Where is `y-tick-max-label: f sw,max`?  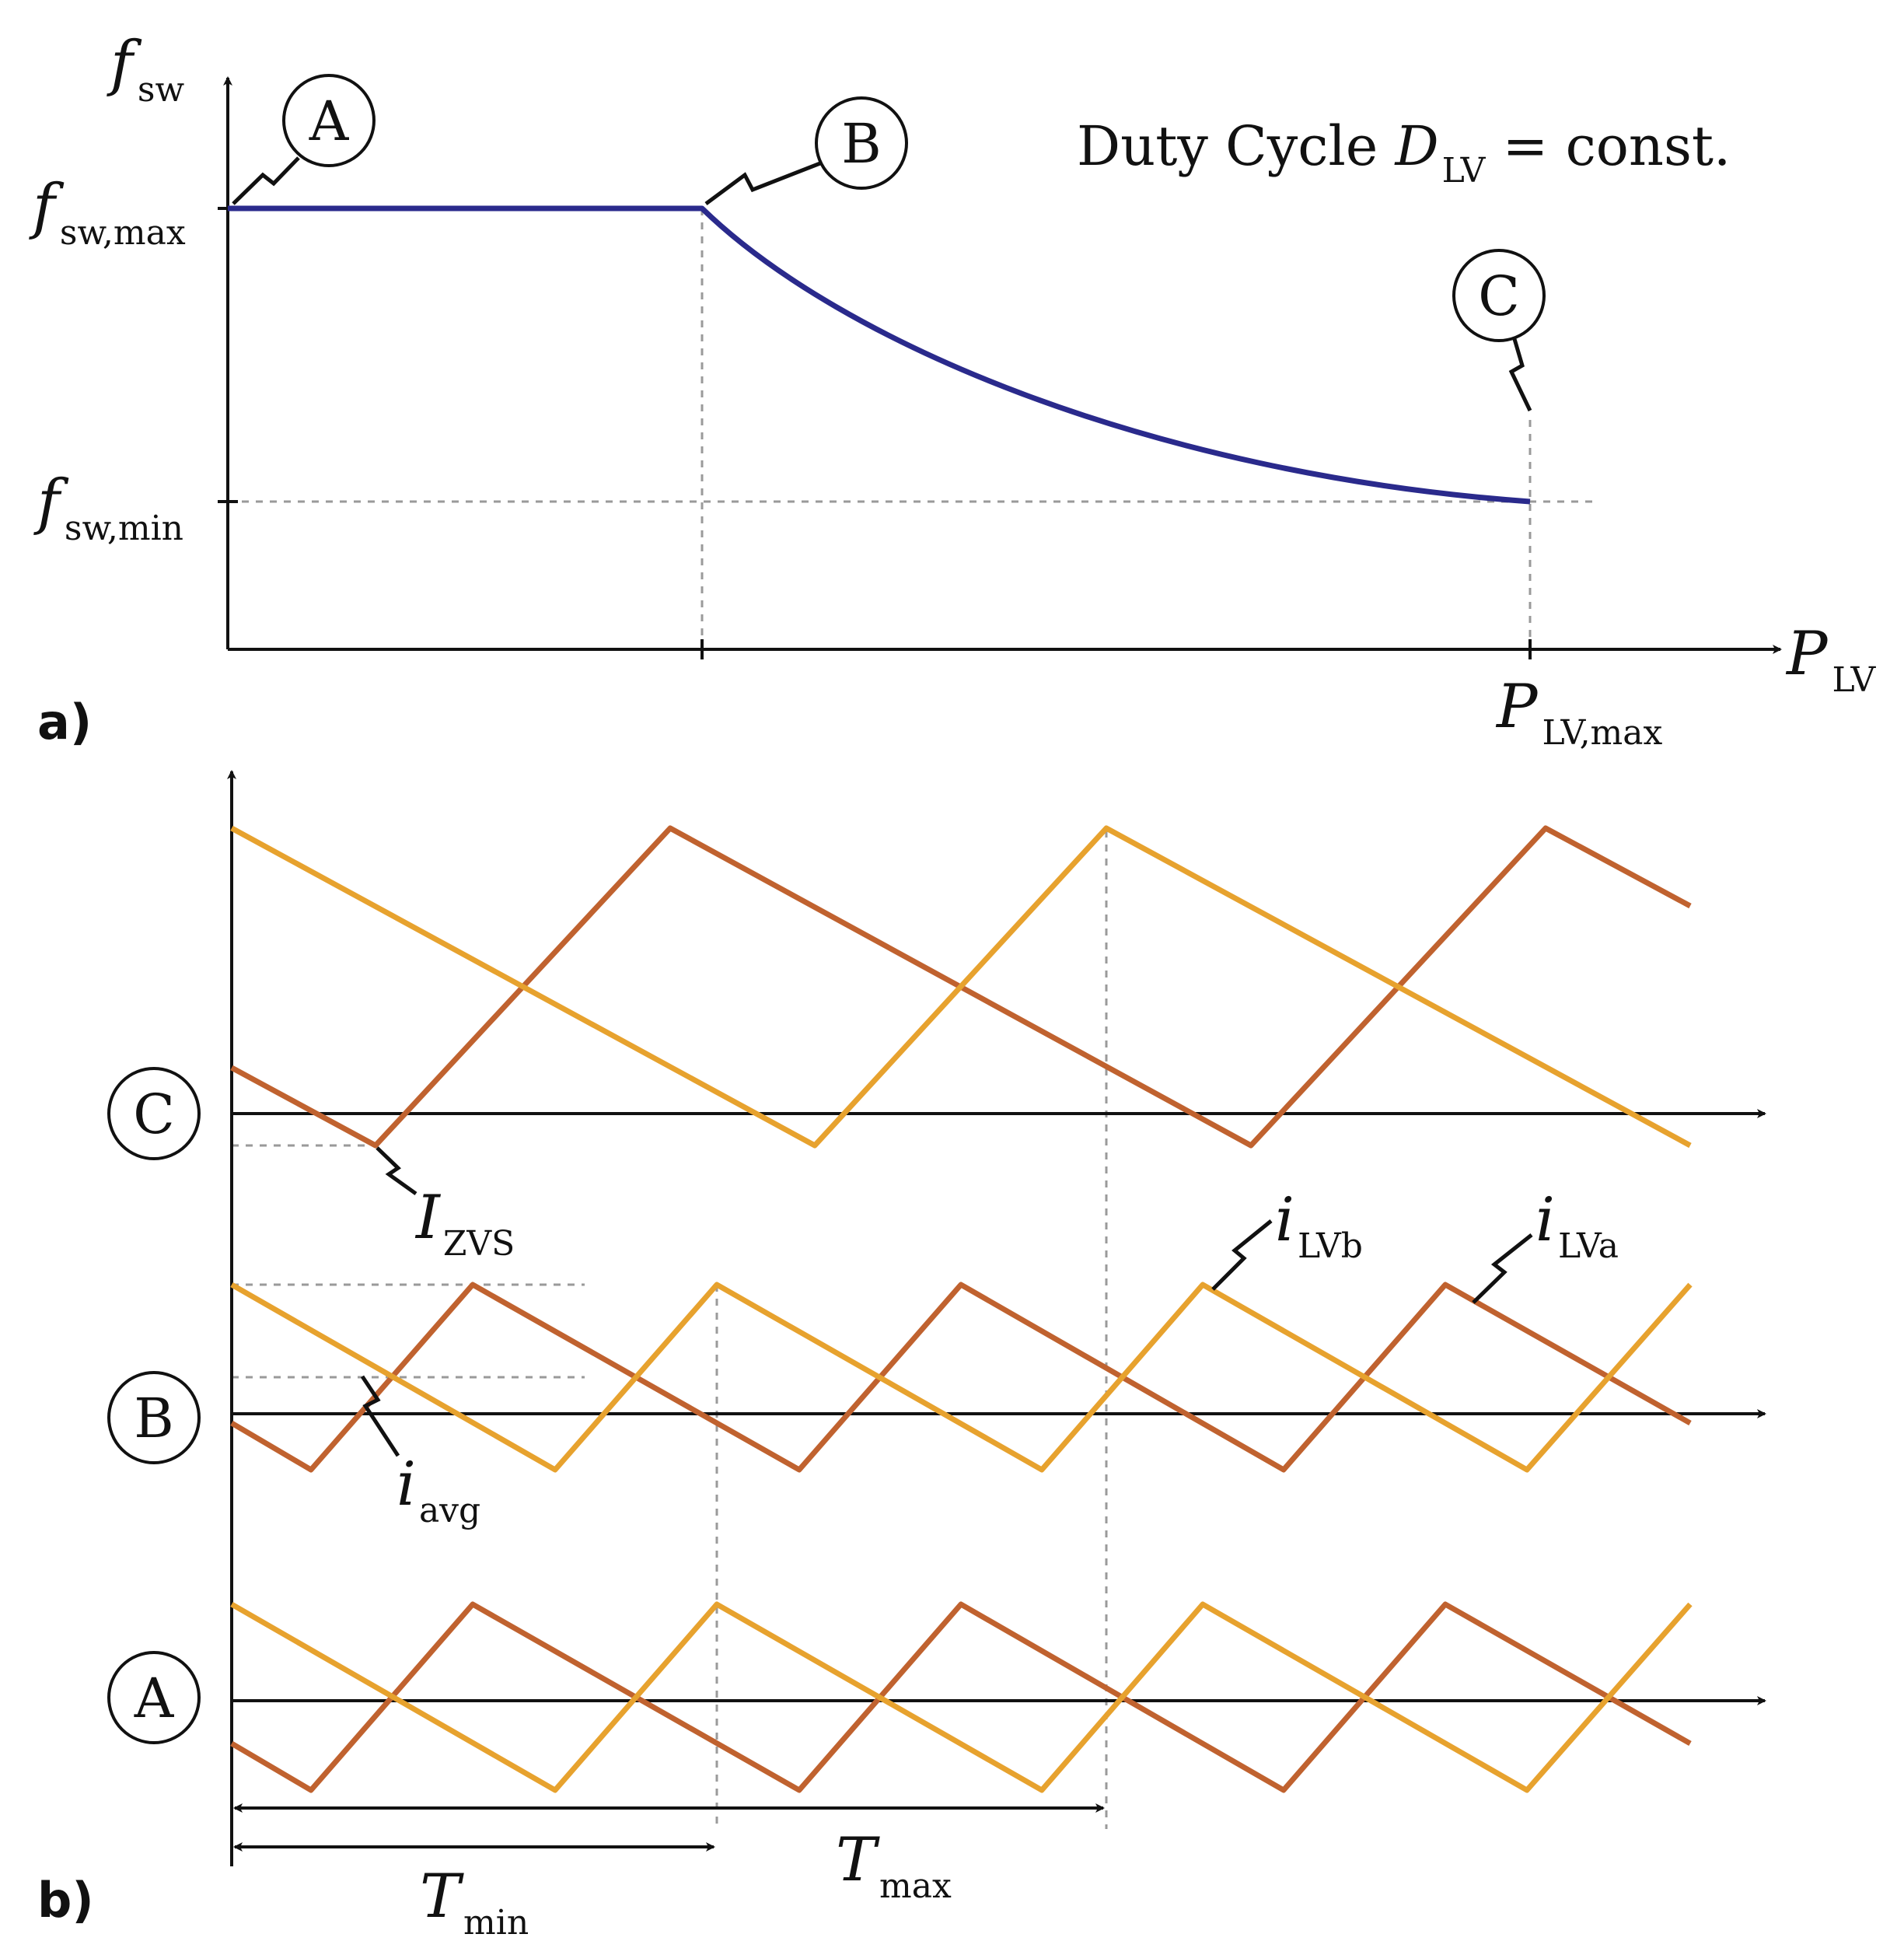 y-tick-max-label: f sw,max is located at coordinates (107, 212).